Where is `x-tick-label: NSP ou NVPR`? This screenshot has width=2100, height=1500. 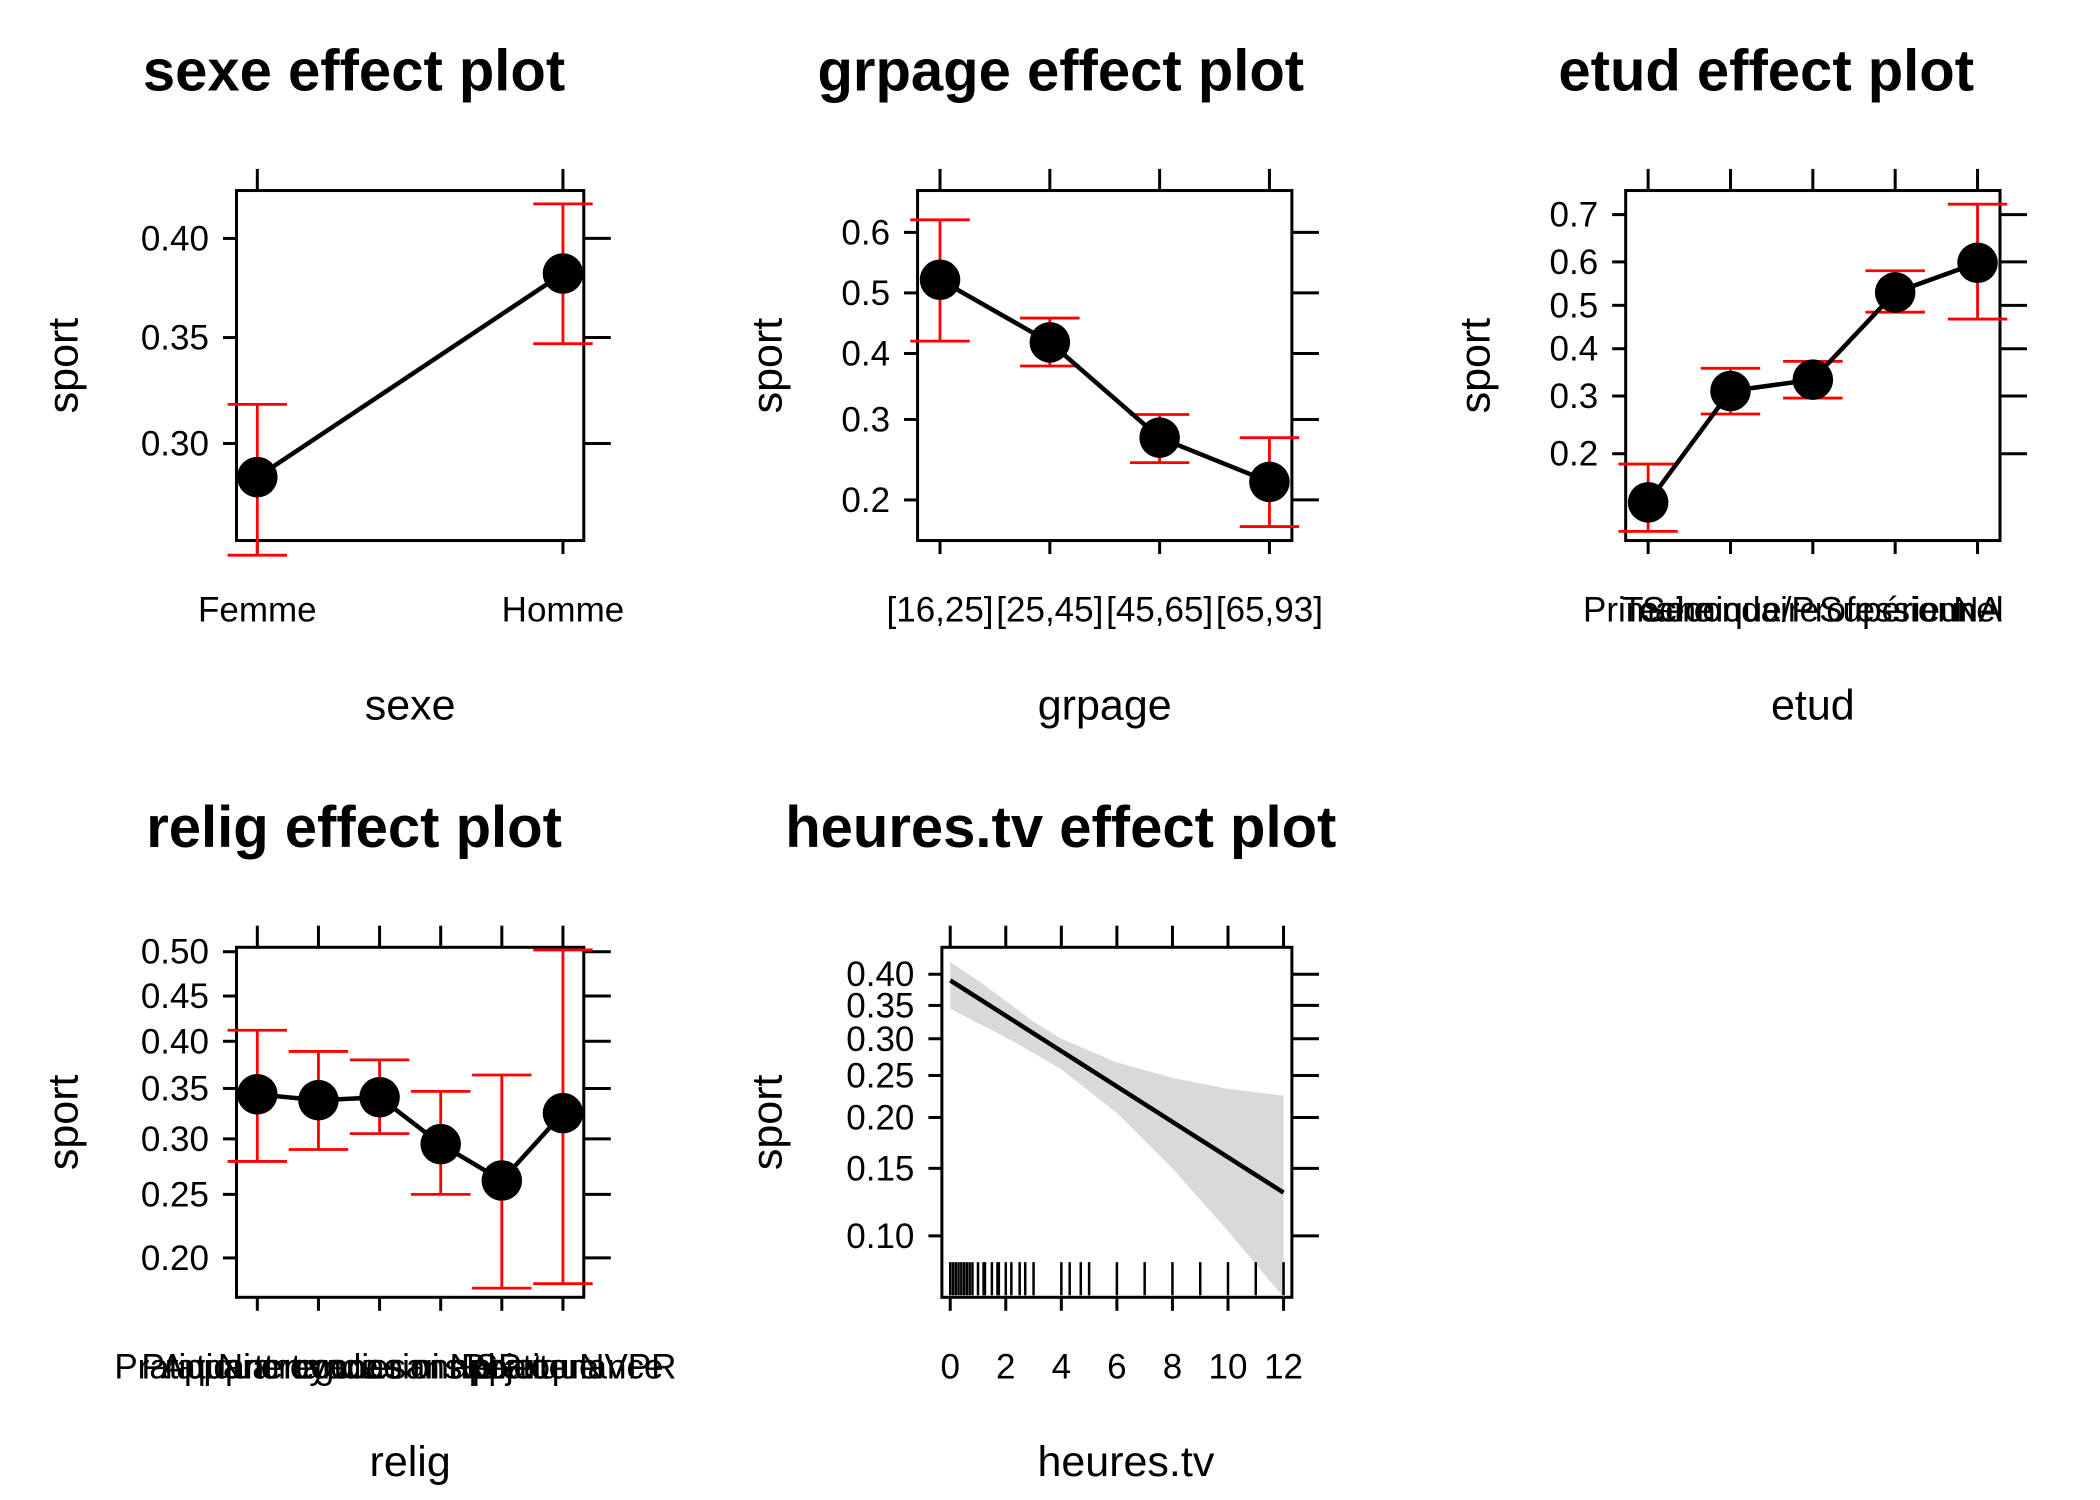
x-tick-label: NSP ou NVPR is located at coordinates (562, 1366).